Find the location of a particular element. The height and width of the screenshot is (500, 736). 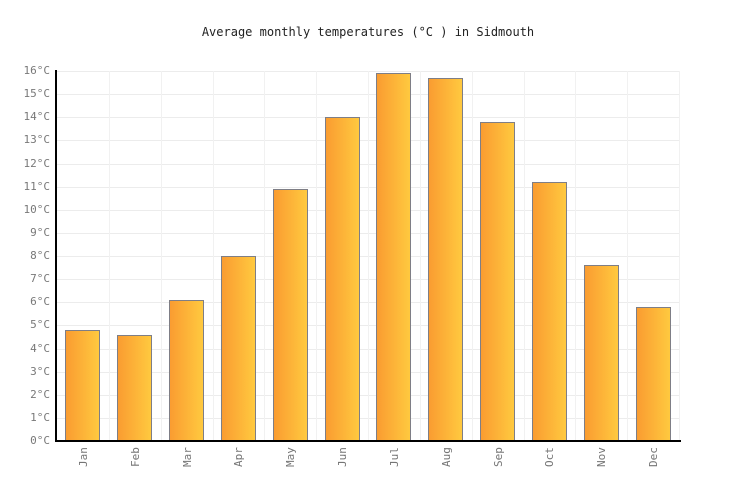

bar-apr is located at coordinates (238, 348).